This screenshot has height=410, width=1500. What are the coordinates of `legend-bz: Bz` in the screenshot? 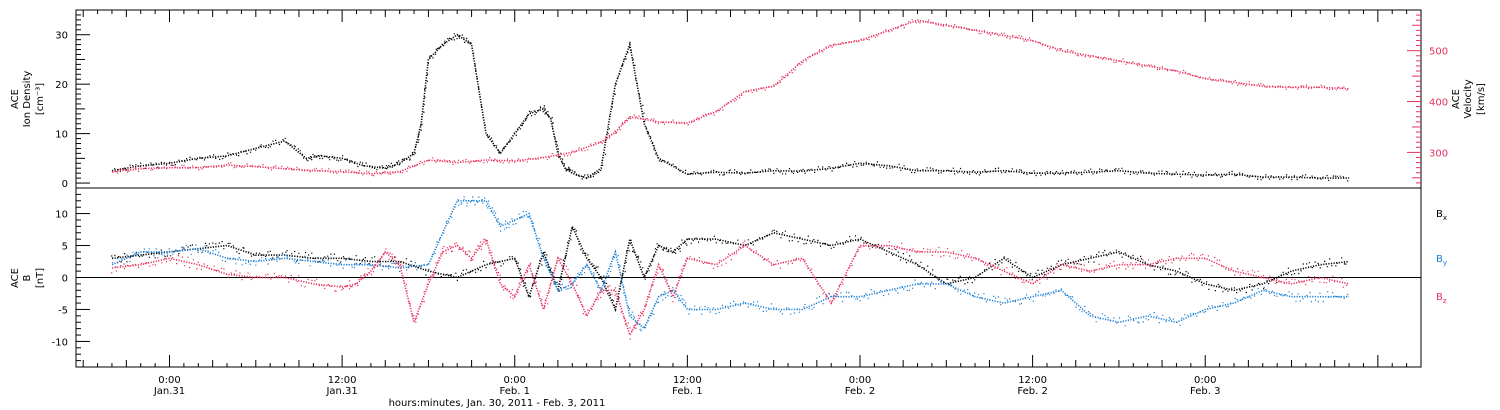 It's located at (1441, 298).